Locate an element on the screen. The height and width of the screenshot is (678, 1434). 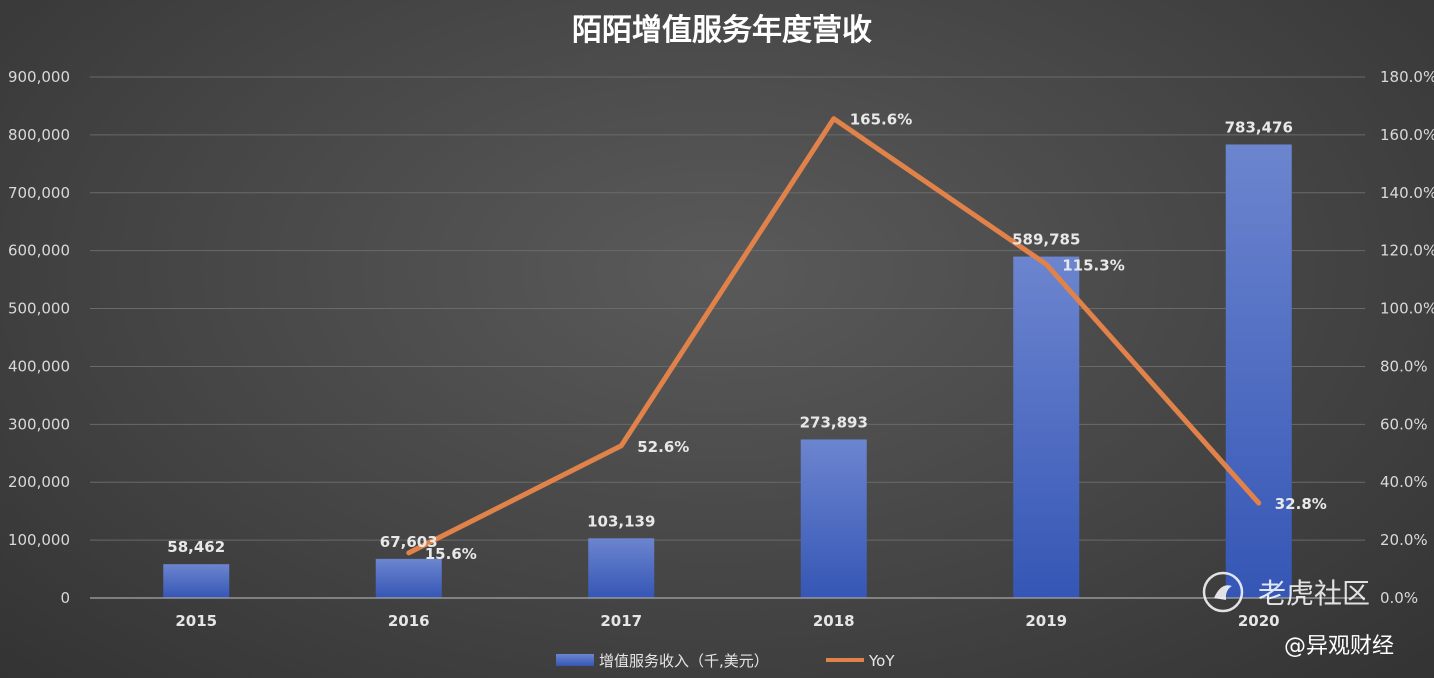
bar-data-label: 589,785 is located at coordinates (1046, 240).